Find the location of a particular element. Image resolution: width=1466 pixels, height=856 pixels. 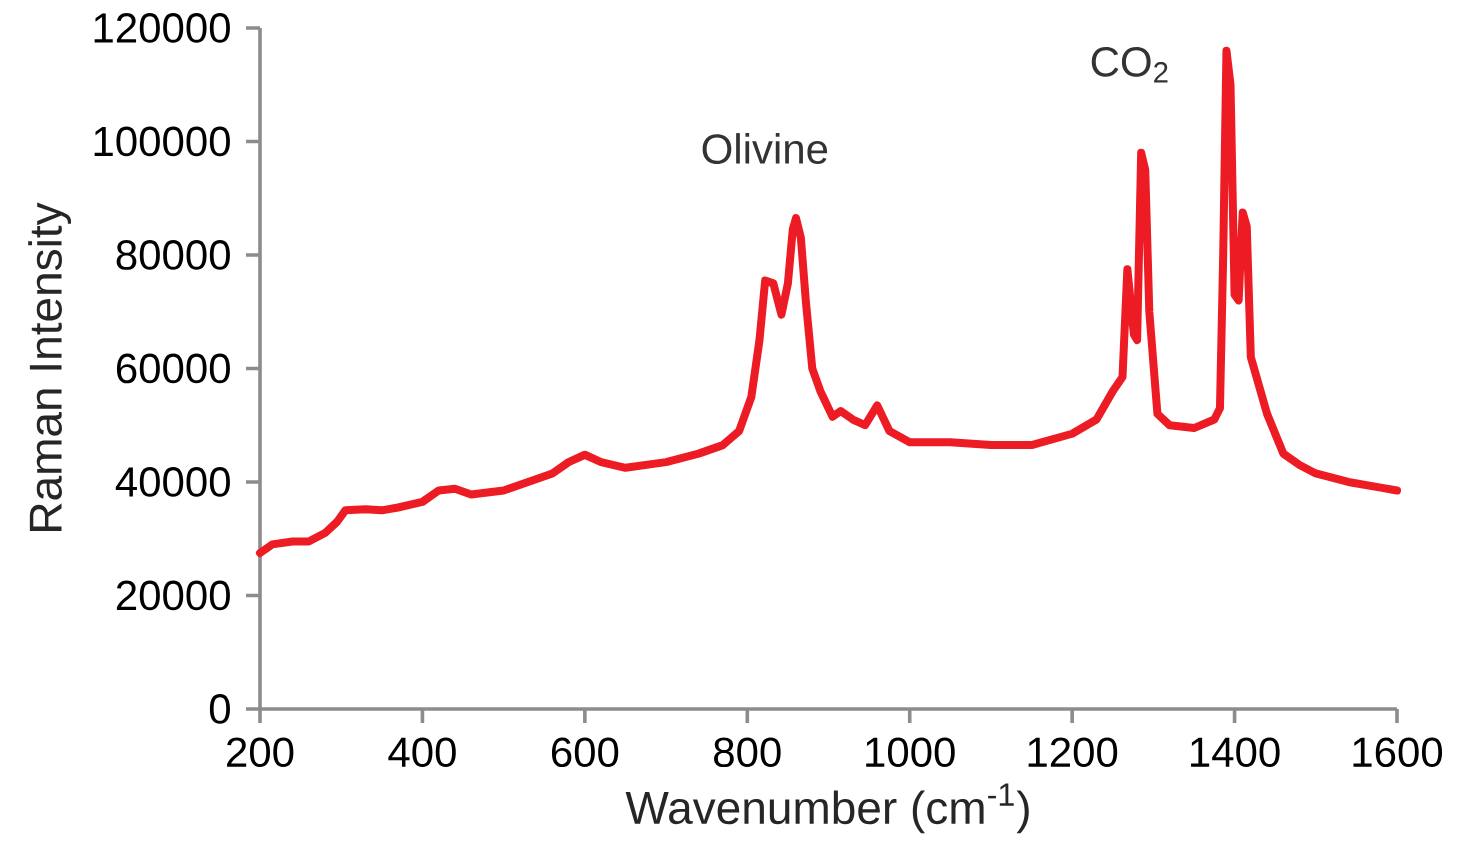

y-tick-label: 0 is located at coordinates (219, 709).